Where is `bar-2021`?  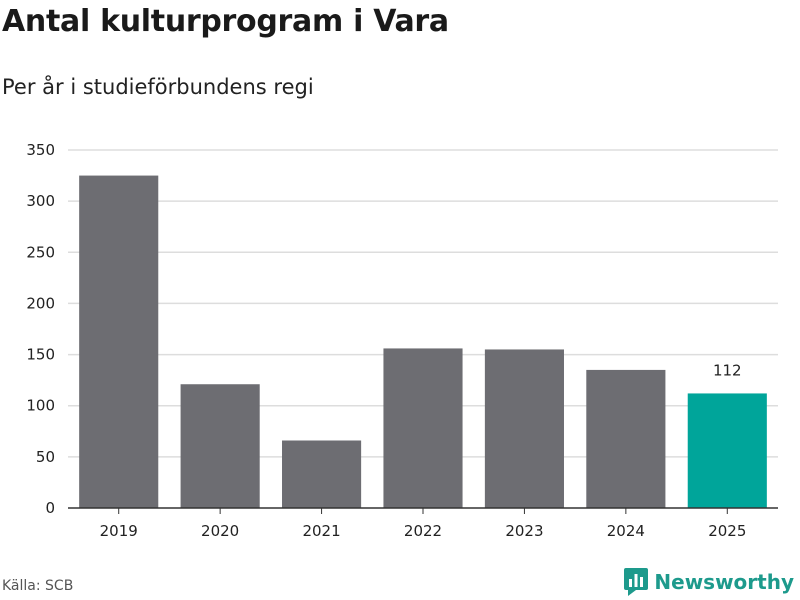
bar-2021 is located at coordinates (322, 474).